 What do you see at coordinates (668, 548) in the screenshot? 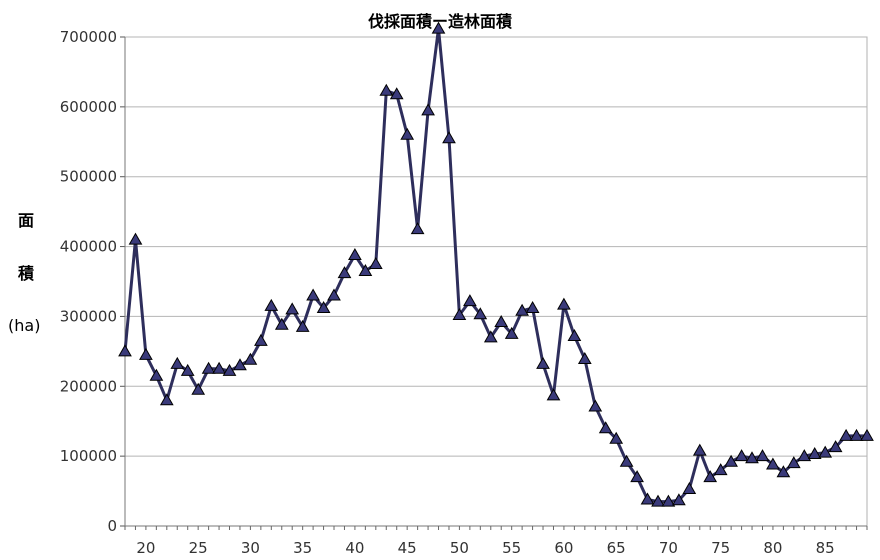
I see `x-tick-label: 70` at bounding box center [668, 548].